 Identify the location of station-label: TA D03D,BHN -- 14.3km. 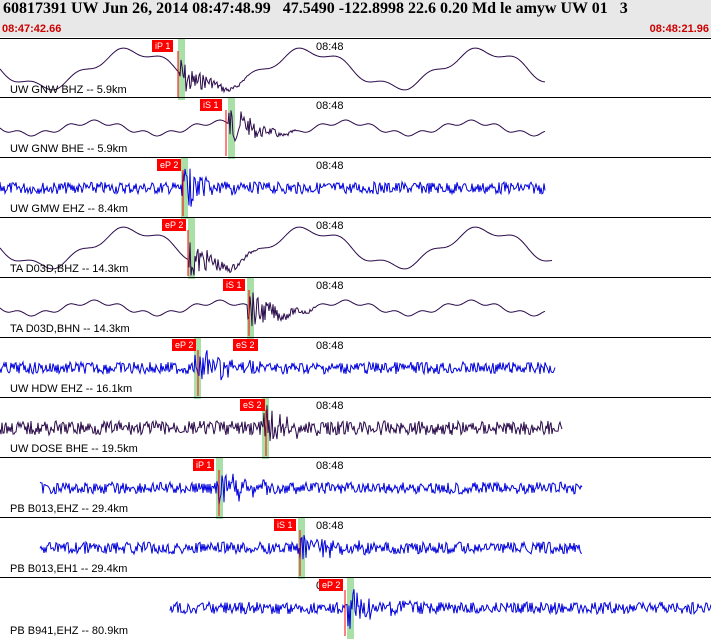
(70, 329).